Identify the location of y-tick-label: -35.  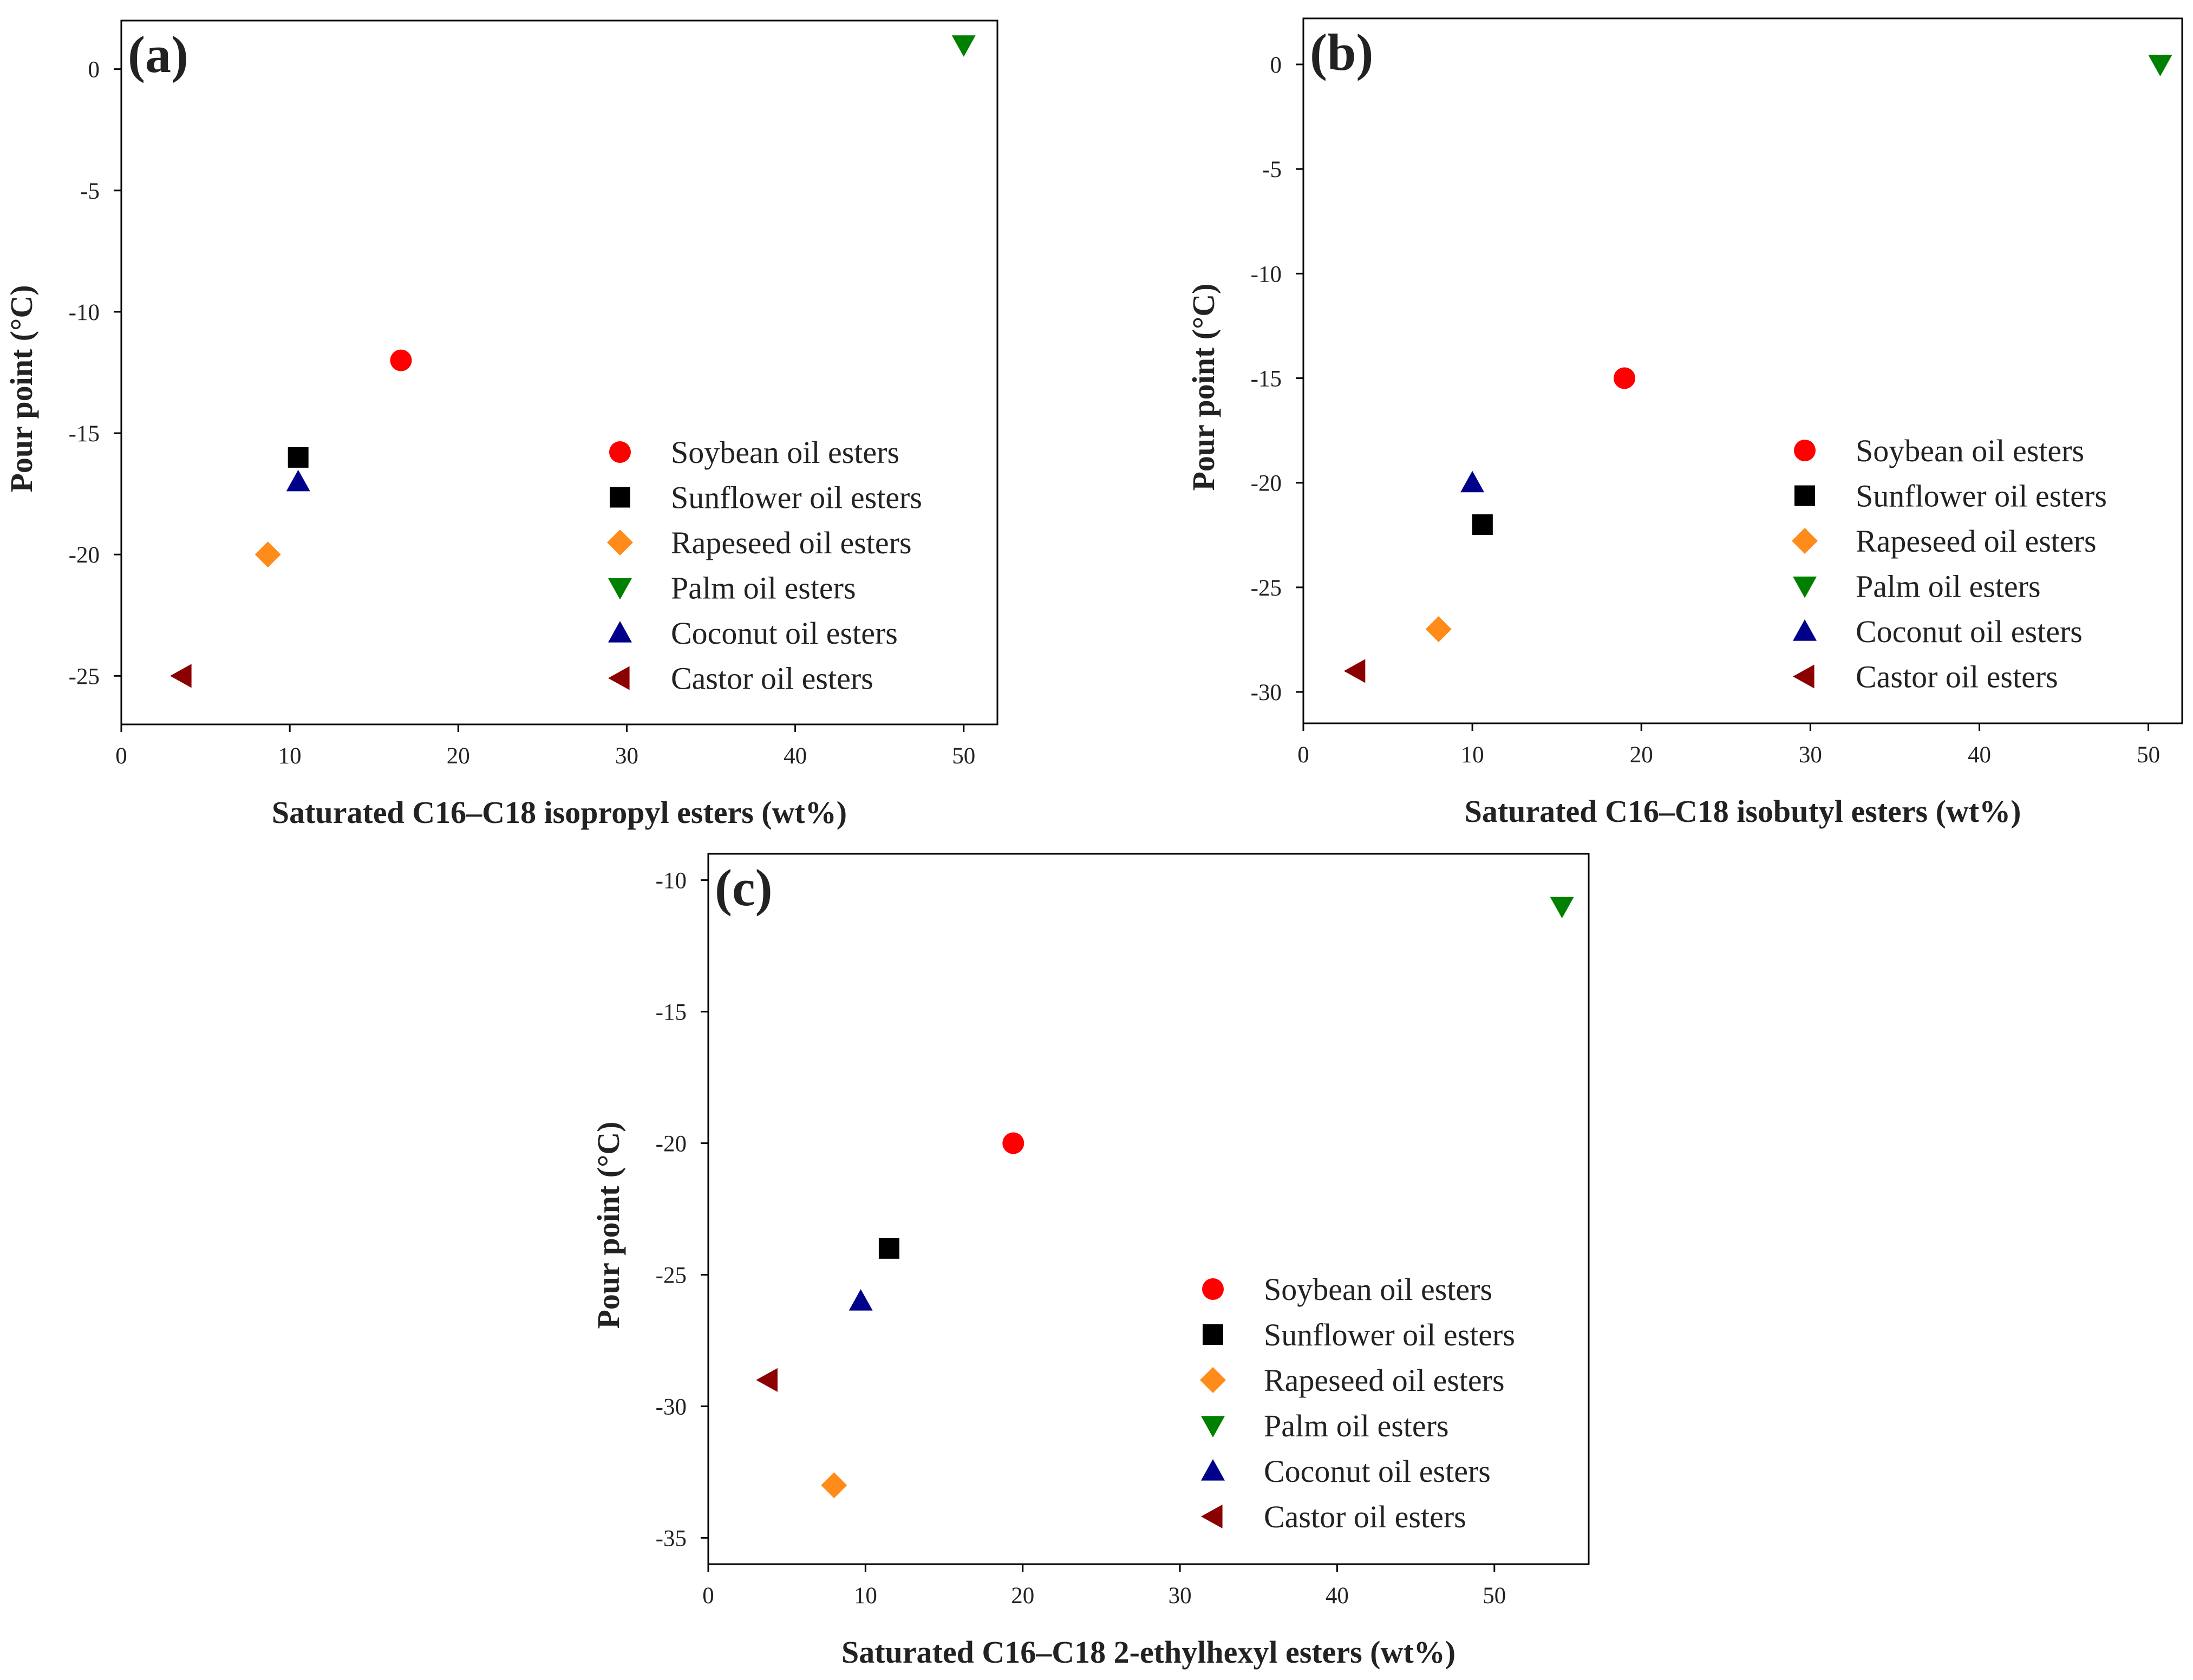
(671, 1538).